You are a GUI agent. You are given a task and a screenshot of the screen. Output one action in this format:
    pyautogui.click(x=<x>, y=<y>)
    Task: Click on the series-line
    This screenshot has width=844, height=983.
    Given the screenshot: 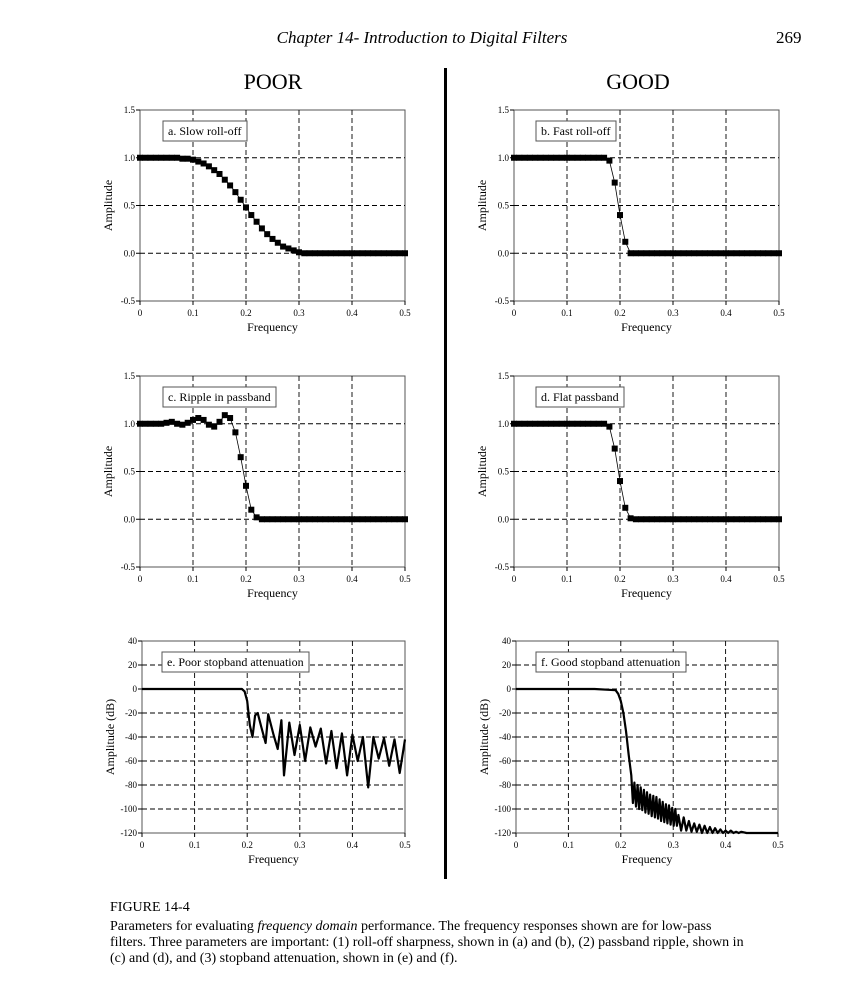 What is the action you would take?
    pyautogui.click(x=272, y=467)
    